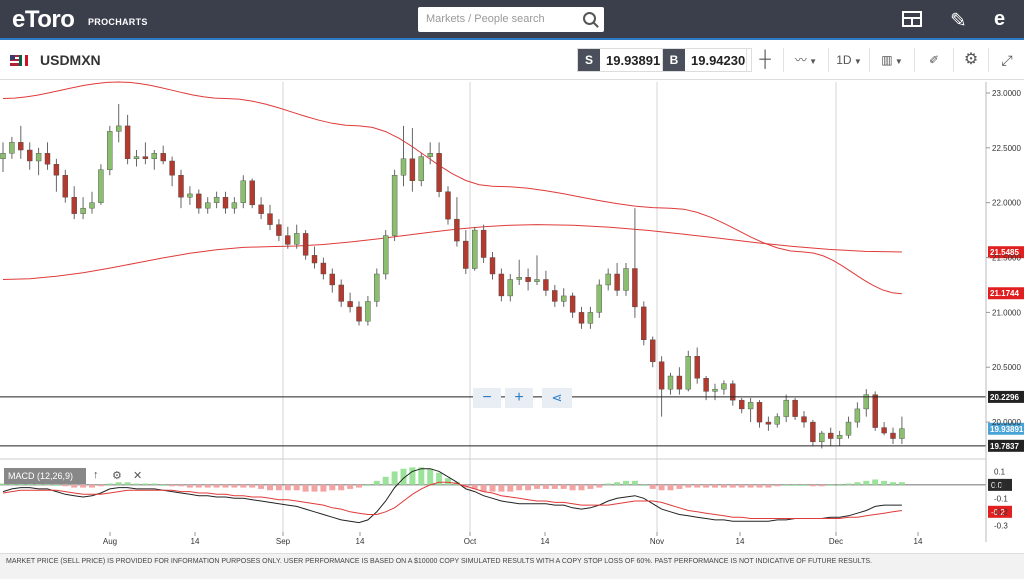 The image size is (1024, 579). I want to click on zoom-in-button: +, so click(519, 398).